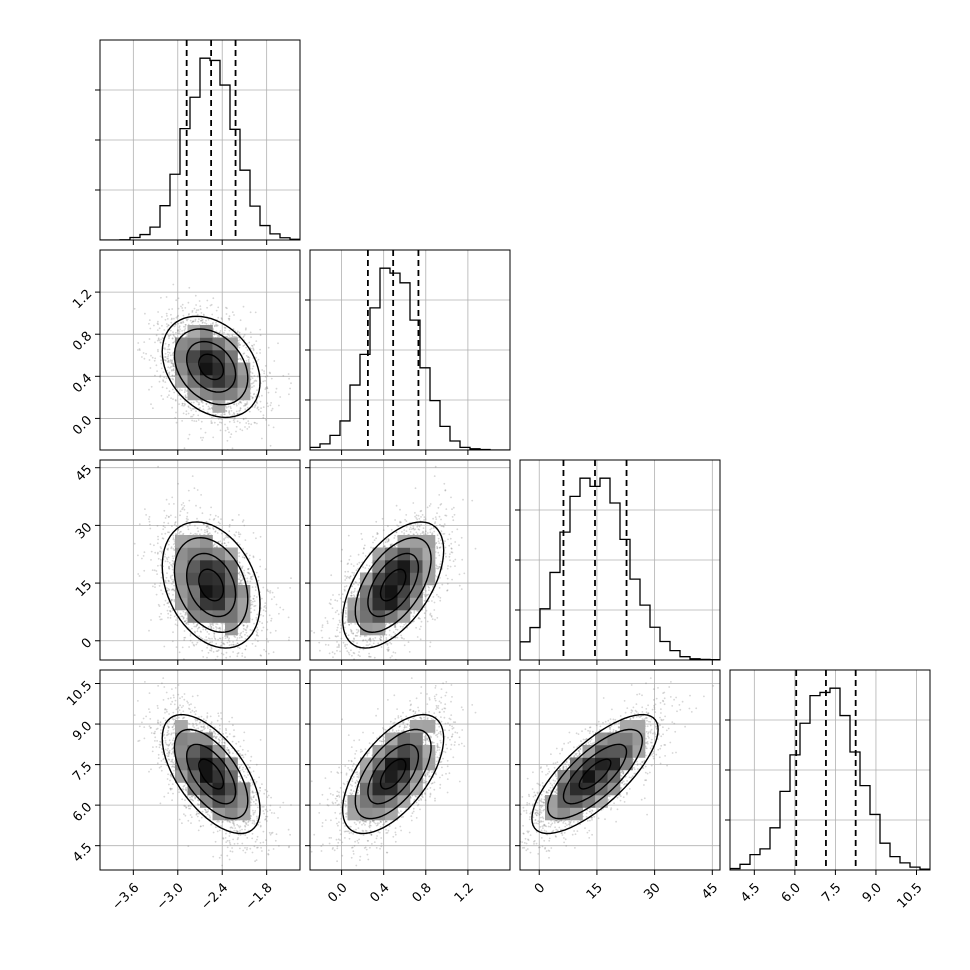 The width and height of the screenshot is (970, 970). I want to click on density-cell, so click(231, 394).